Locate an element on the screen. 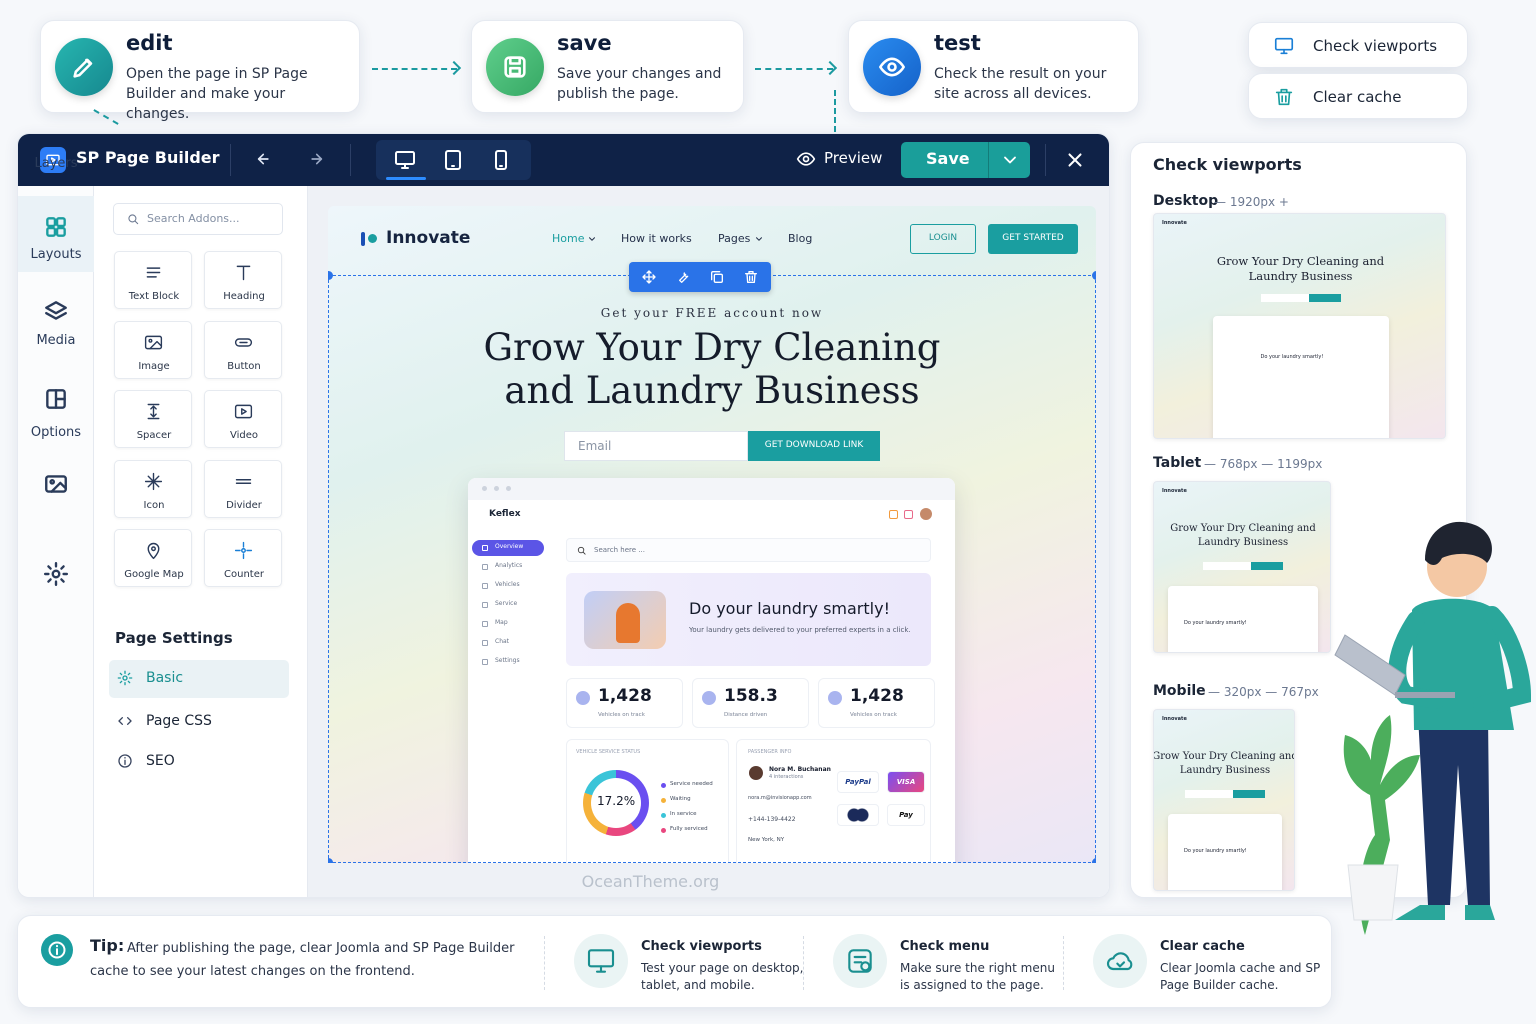 This screenshot has width=1536, height=1024. legend-label: Service needed is located at coordinates (691, 784).